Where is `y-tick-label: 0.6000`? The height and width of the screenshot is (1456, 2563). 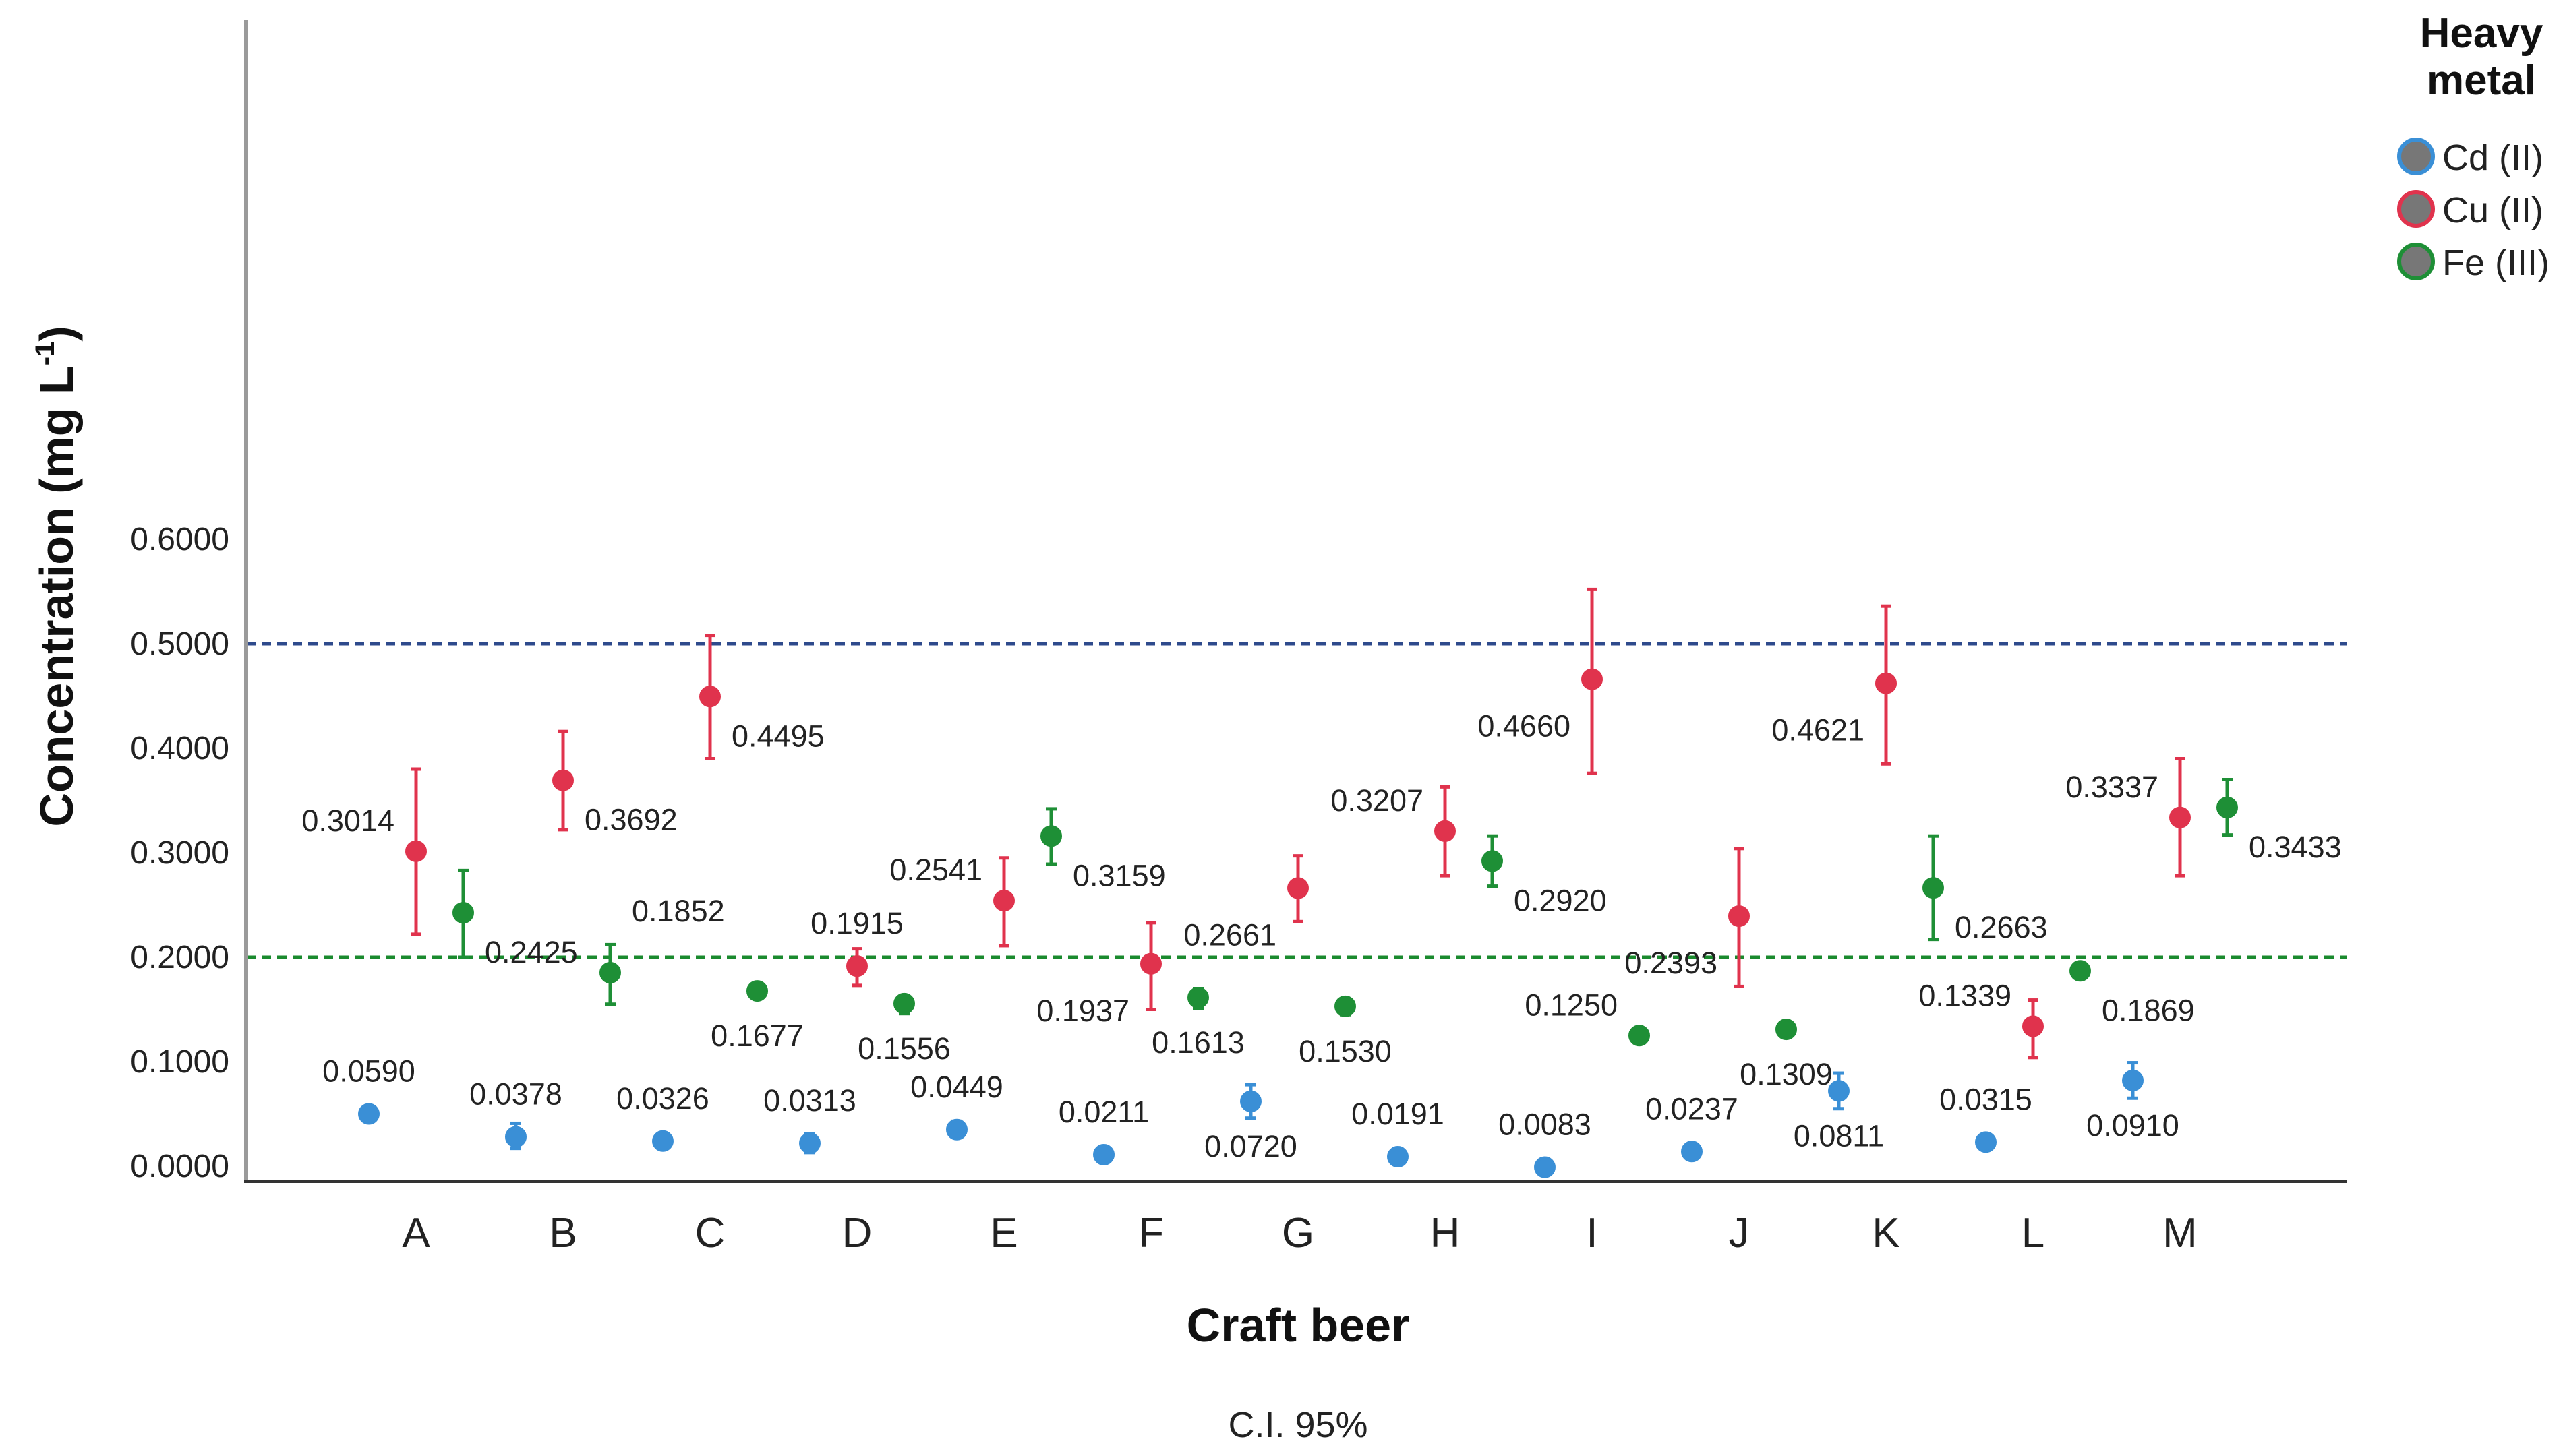 y-tick-label: 0.6000 is located at coordinates (179, 539).